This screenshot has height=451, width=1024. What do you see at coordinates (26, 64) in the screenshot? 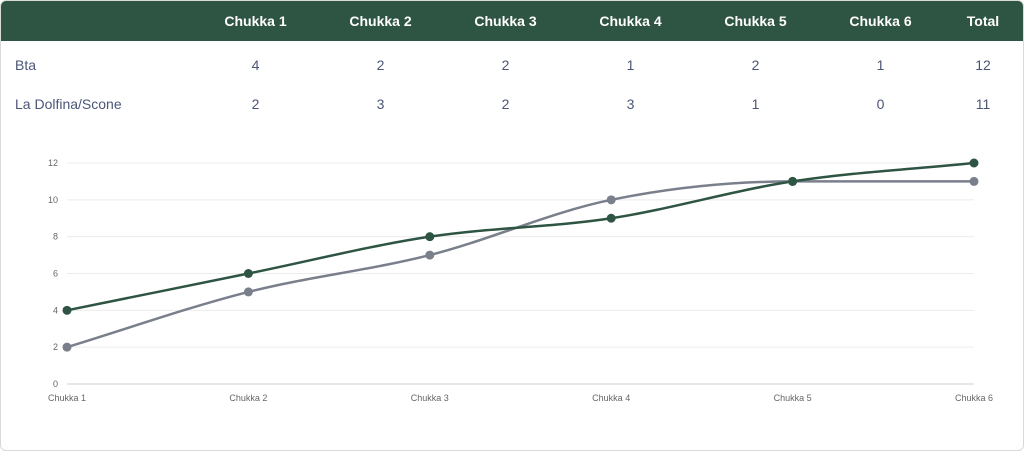
I see `team-name: Bta` at bounding box center [26, 64].